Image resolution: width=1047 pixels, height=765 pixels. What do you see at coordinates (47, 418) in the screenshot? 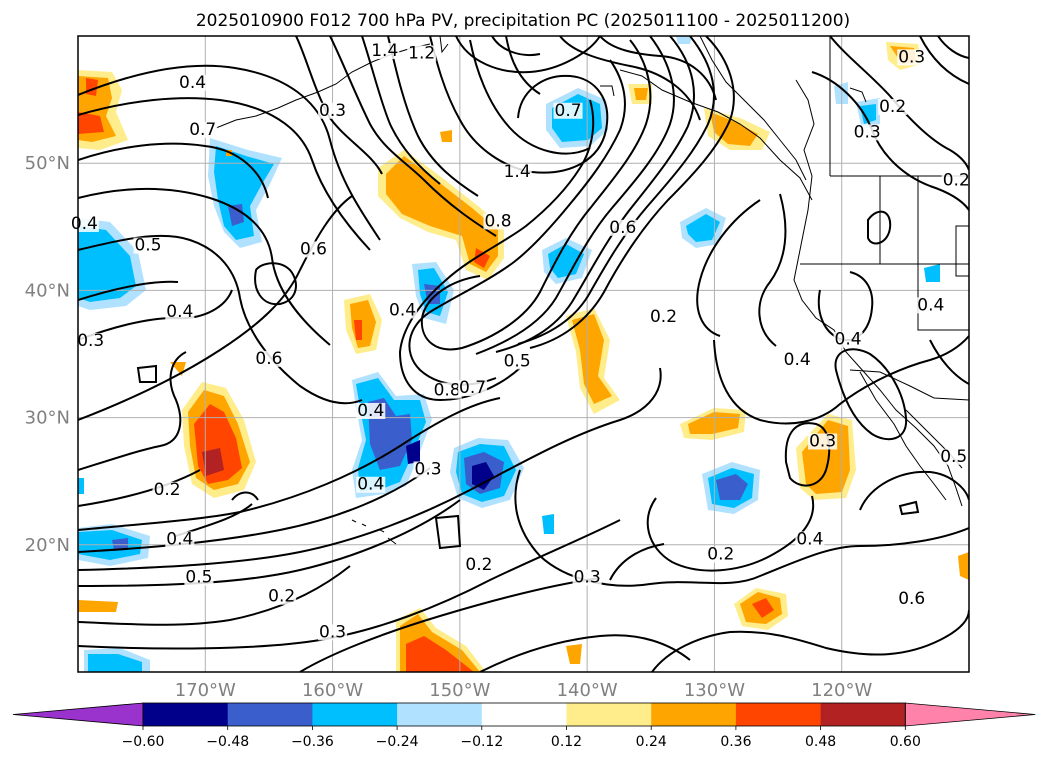
I see `lat-tick-label: 30°N` at bounding box center [47, 418].